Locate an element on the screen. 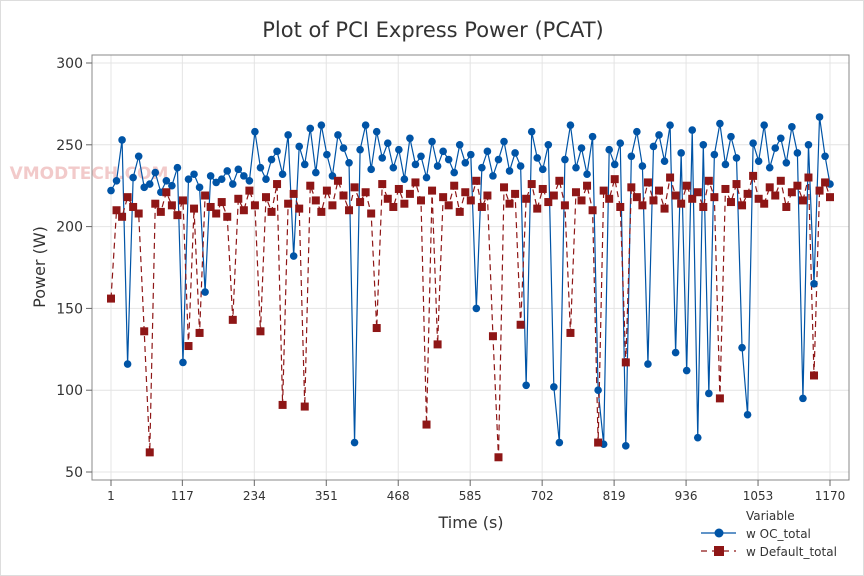 This screenshot has height=576, width=864. y-tick-label: 100 is located at coordinates (69, 391).